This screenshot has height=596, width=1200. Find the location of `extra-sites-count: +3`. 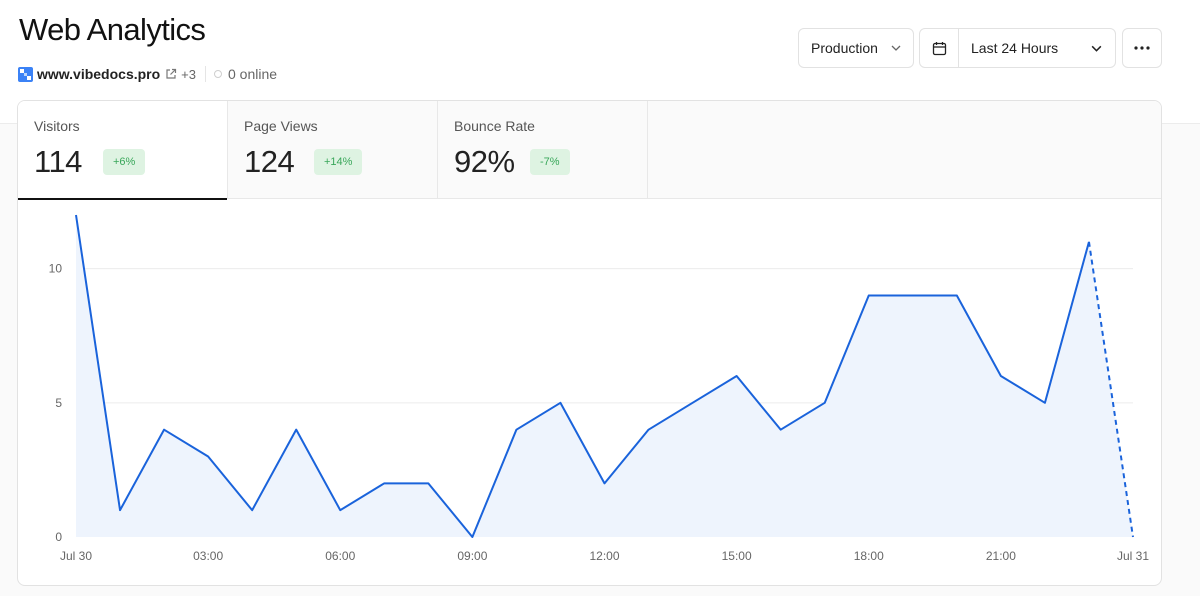

extra-sites-count: +3 is located at coordinates (188, 74).